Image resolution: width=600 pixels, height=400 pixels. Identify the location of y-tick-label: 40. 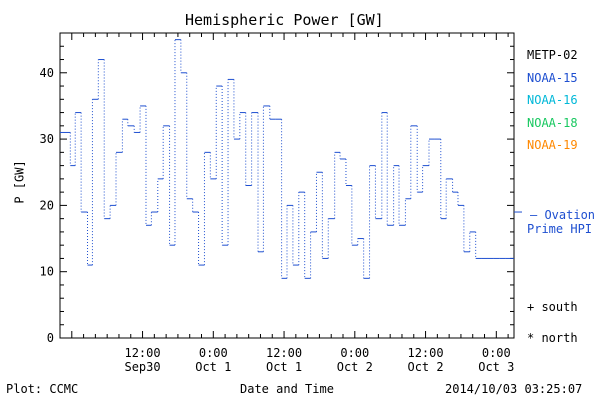
(47, 73).